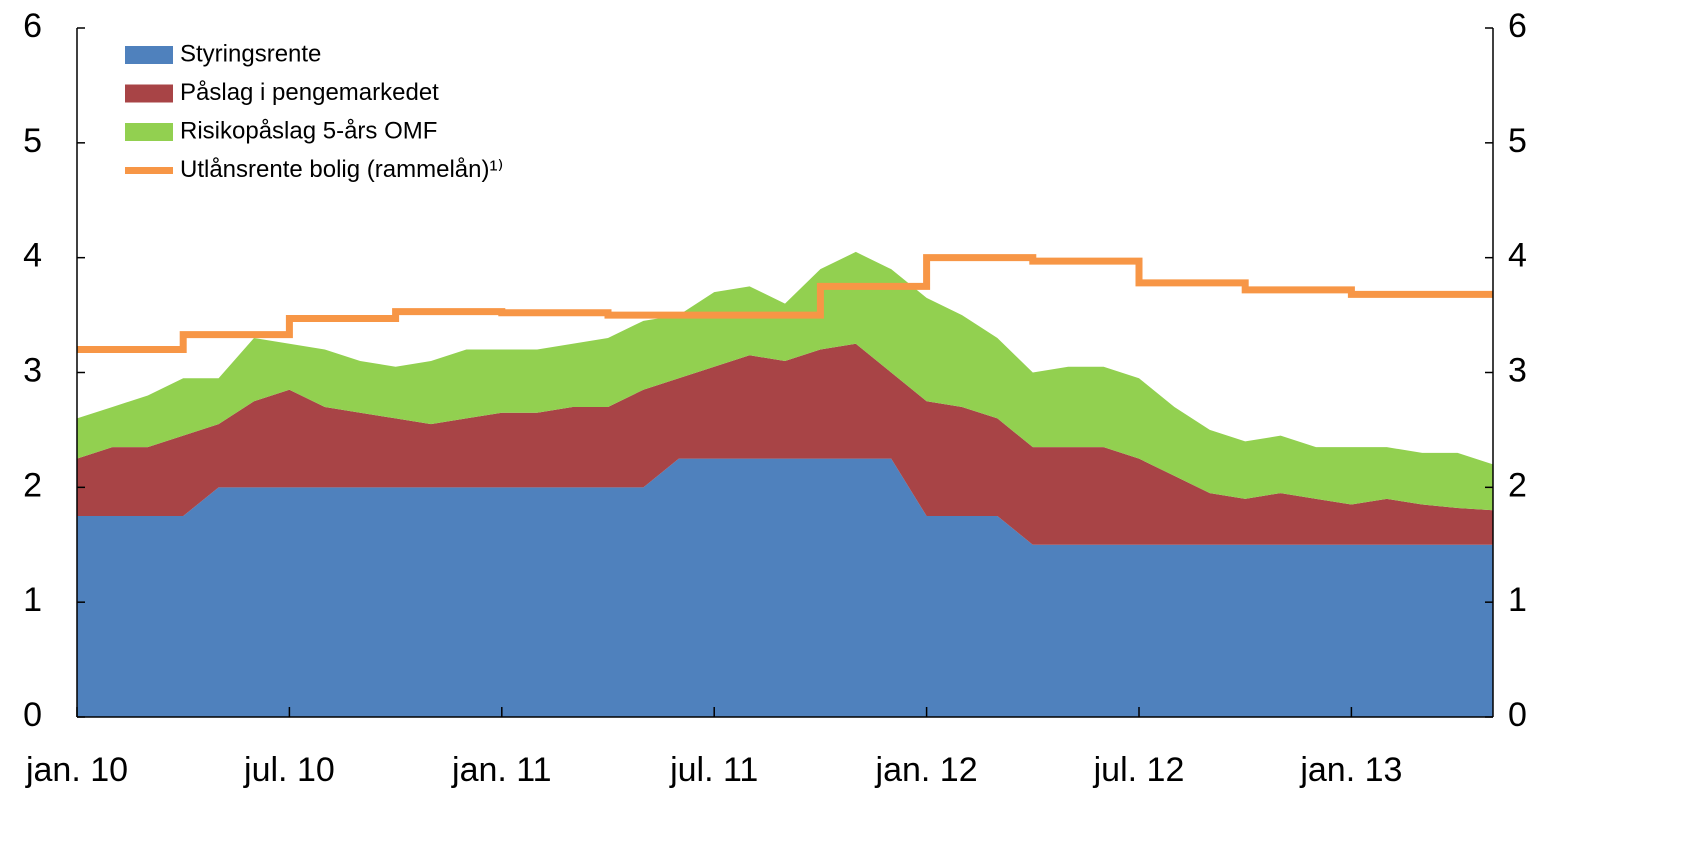 This screenshot has height=863, width=1702. What do you see at coordinates (289, 770) in the screenshot?
I see `x-tick-label: jul. 10` at bounding box center [289, 770].